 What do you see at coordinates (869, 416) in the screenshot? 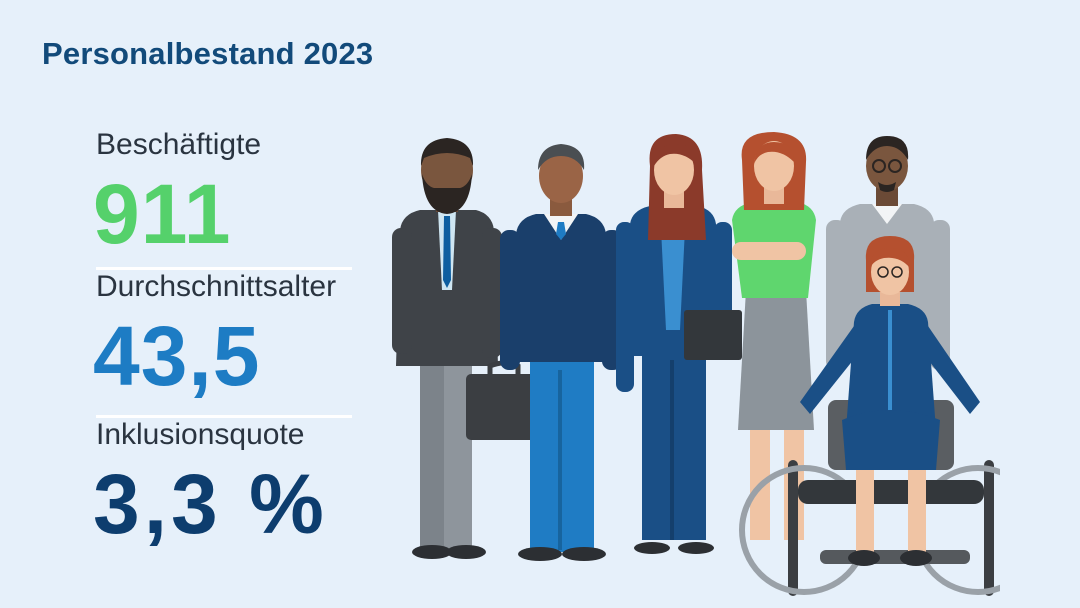
I see `person-wheelchair-icon` at bounding box center [869, 416].